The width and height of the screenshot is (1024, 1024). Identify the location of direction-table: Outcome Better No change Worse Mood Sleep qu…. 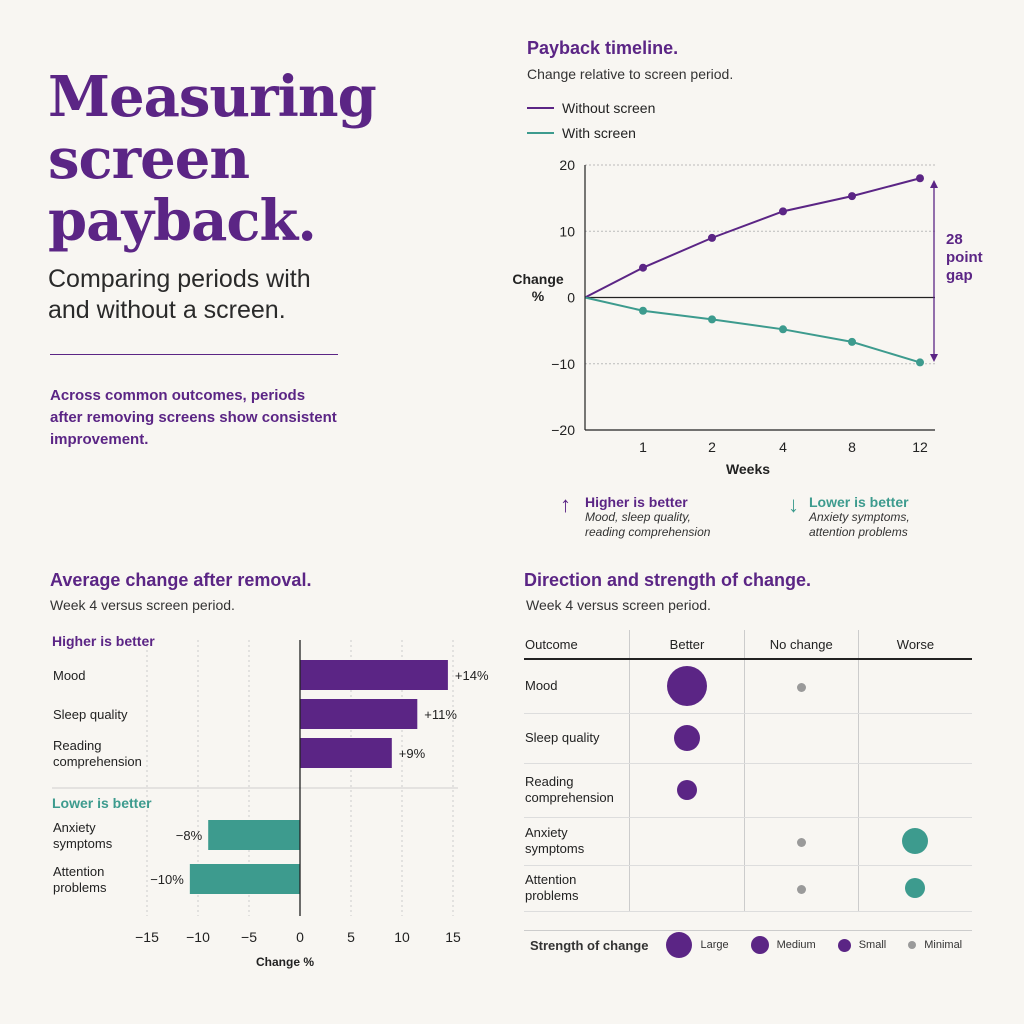
(748, 780).